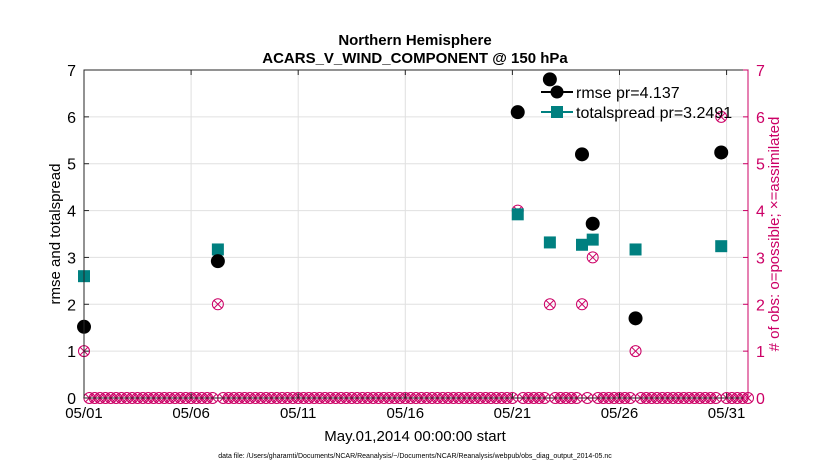  What do you see at coordinates (760, 352) in the screenshot?
I see `y-tick-label-right: 1` at bounding box center [760, 352].